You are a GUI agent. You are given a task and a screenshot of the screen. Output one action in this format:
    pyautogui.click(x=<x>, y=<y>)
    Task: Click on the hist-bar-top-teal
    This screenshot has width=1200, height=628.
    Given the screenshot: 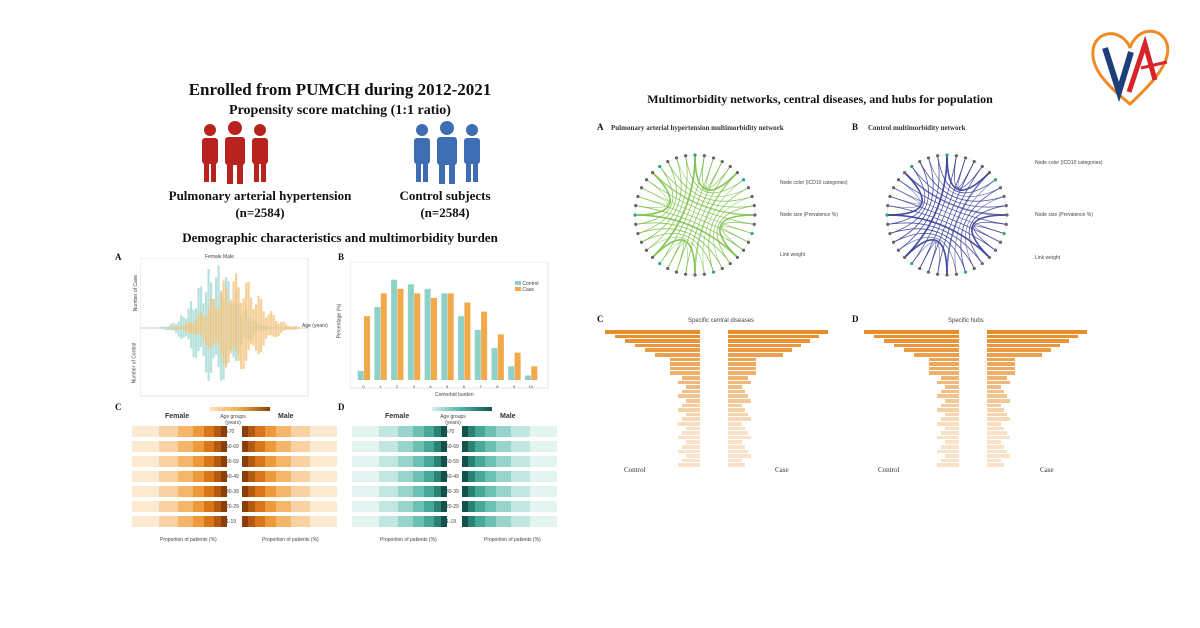 What is the action you would take?
    pyautogui.click(x=188, y=318)
    